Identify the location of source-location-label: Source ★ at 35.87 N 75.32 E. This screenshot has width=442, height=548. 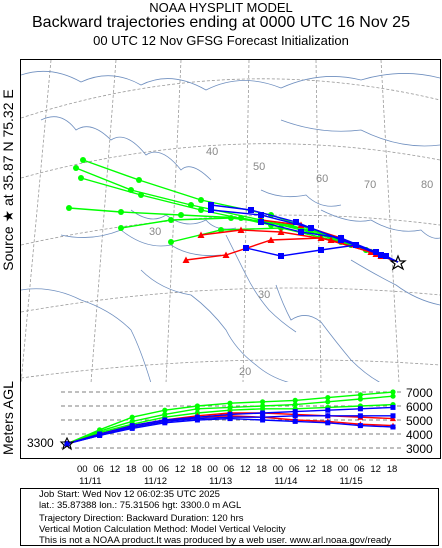
(8, 180).